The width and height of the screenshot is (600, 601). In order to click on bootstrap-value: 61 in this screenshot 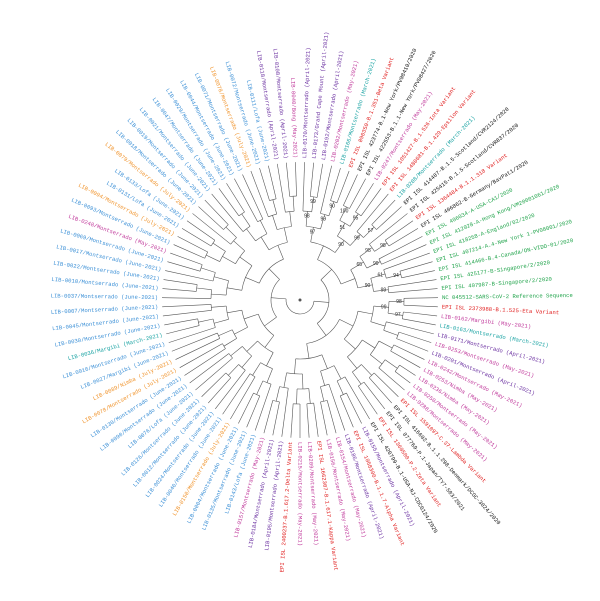, I will do `click(381, 276)`.